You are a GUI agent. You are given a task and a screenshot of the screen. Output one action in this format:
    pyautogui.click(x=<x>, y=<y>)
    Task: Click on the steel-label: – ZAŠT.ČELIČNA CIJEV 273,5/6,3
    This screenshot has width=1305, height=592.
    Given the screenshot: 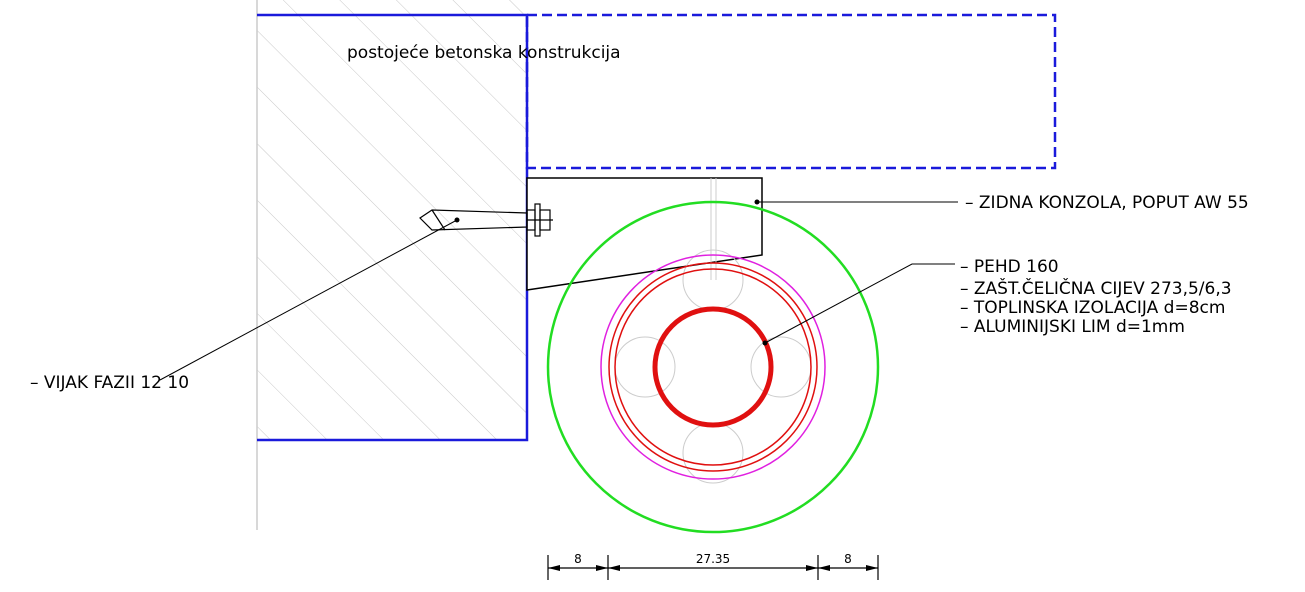 What is the action you would take?
    pyautogui.click(x=1096, y=288)
    